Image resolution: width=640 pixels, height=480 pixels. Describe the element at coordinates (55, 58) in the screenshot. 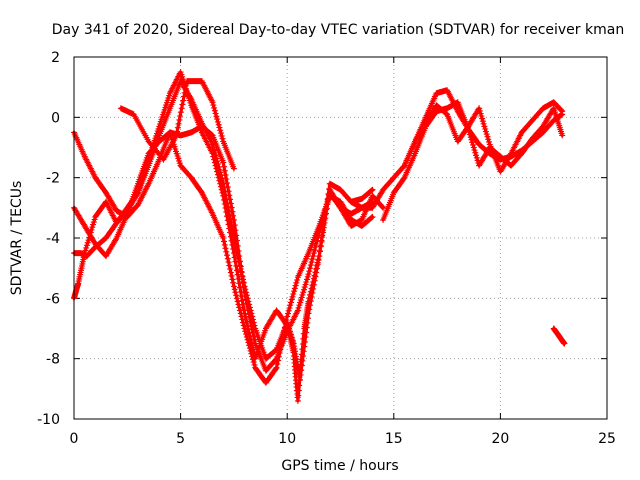

I see `y-tick-label: 2` at that location.